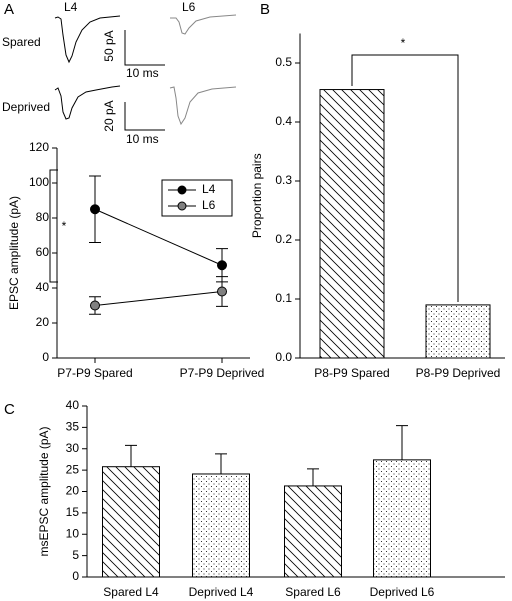 The height and width of the screenshot is (601, 512). What do you see at coordinates (21, 42) in the screenshot?
I see `row-label: Spared` at bounding box center [21, 42].